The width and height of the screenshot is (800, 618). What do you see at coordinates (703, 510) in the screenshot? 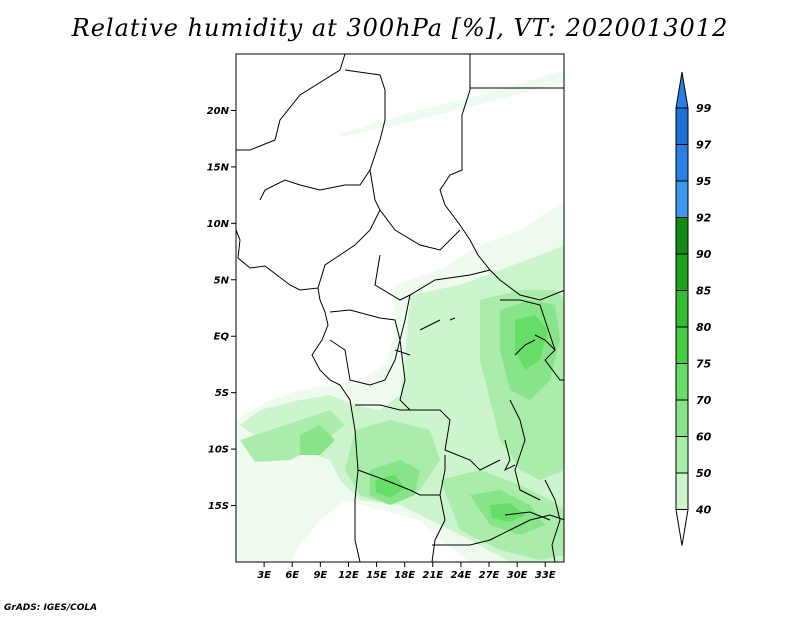
I see `colorbar-label: 40` at bounding box center [703, 510].